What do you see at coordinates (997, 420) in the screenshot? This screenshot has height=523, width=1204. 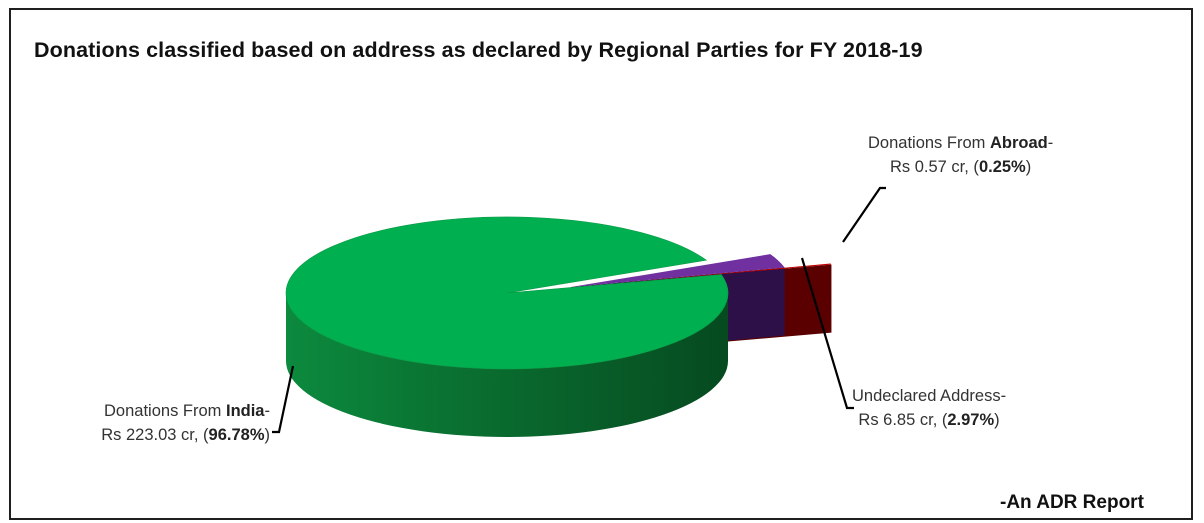 I see `label-undeclared-close: )` at bounding box center [997, 420].